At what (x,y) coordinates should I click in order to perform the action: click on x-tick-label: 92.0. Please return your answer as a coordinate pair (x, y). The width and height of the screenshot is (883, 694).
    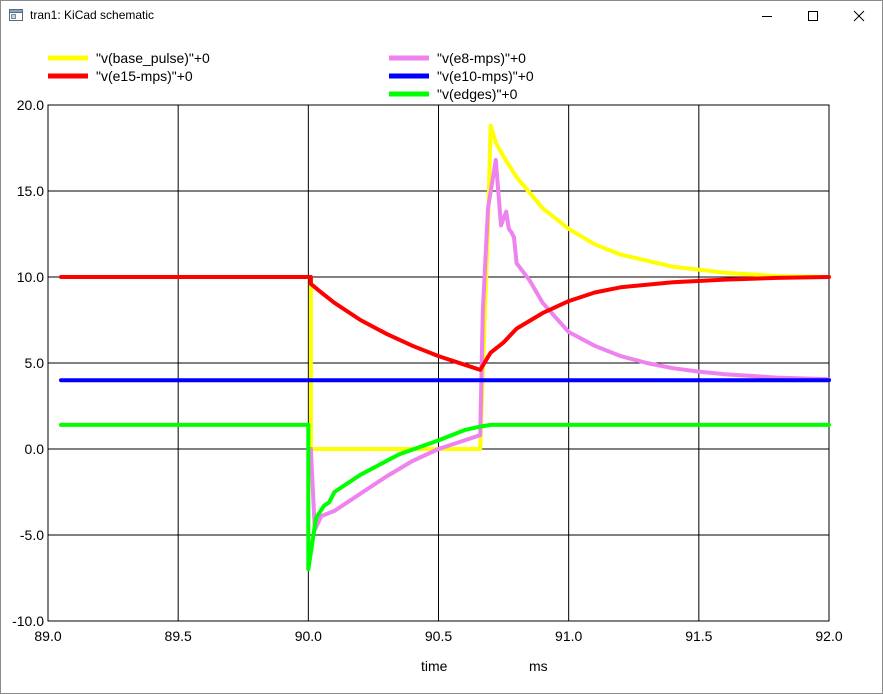
    Looking at the image, I should click on (828, 636).